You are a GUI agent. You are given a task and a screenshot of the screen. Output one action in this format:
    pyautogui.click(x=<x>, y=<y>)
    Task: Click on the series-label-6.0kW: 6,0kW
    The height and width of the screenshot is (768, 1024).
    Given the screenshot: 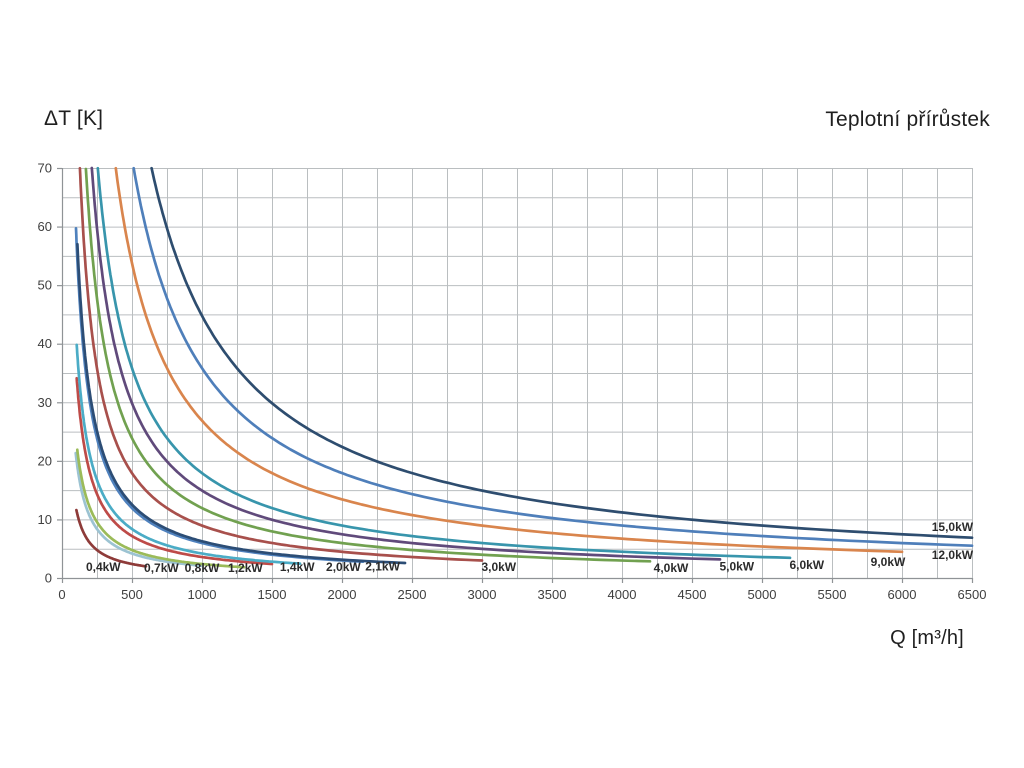 What is the action you would take?
    pyautogui.click(x=806, y=565)
    